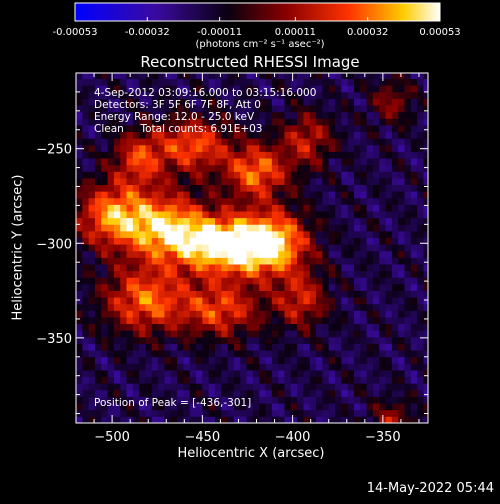 This screenshot has width=500, height=504. I want to click on info-detectors: Detectors: 3F 5F 6F 7F 8F, Att 0, so click(177, 105).